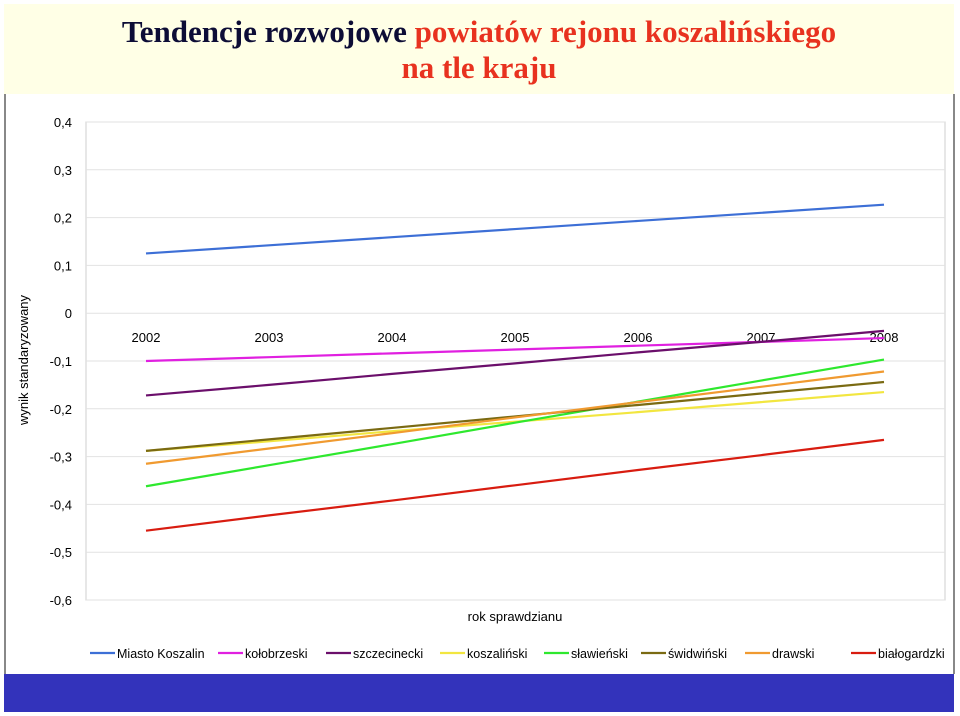 This screenshot has width=960, height=716. Describe the element at coordinates (697, 654) in the screenshot. I see `legend-label: świdwiński` at that location.